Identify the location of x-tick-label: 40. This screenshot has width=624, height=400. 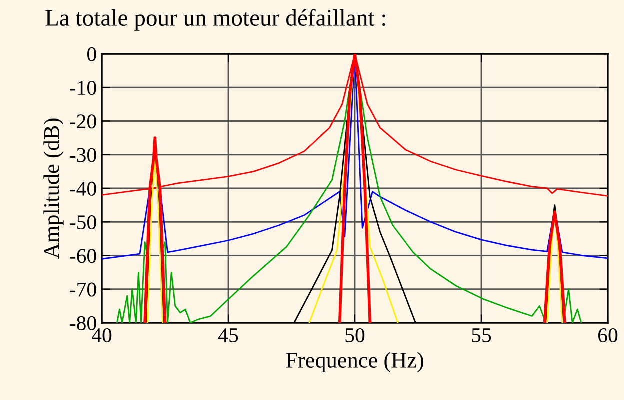
(102, 335).